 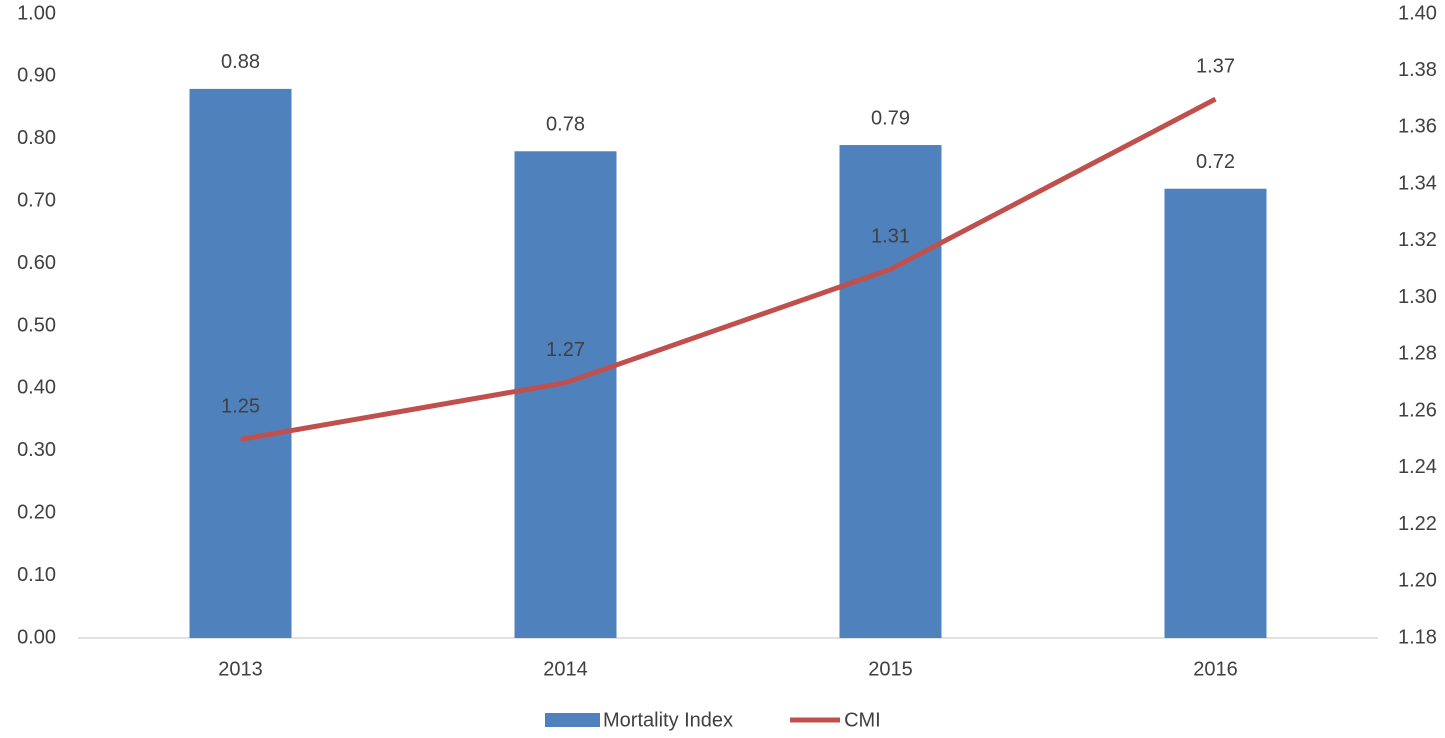 I want to click on y2-tick-label: 1.30, so click(x=1417, y=297).